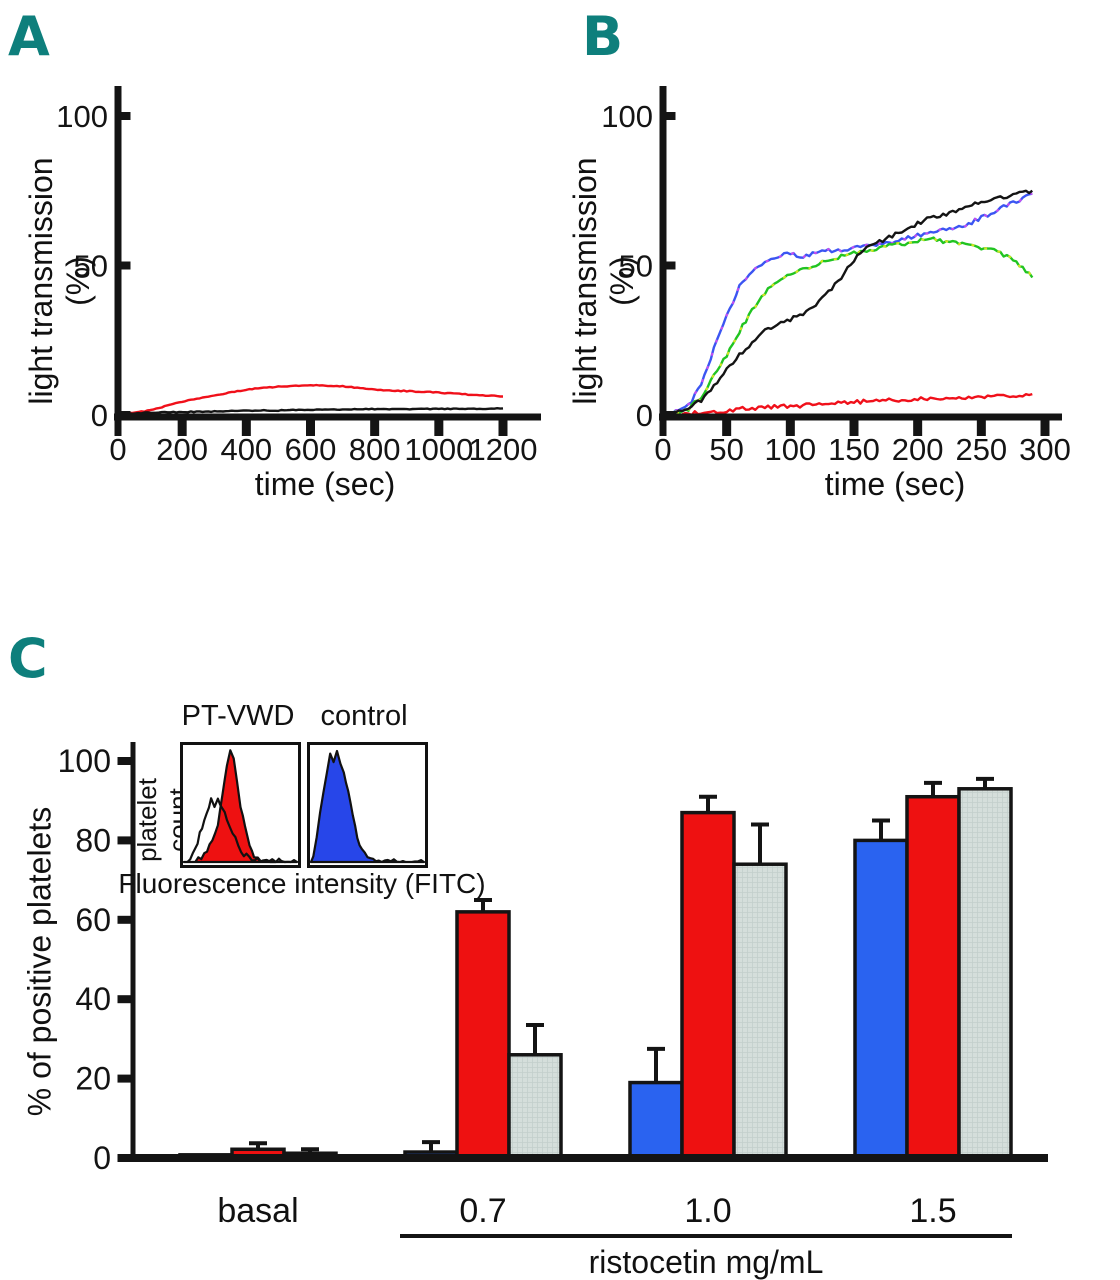  Describe the element at coordinates (93, 999) in the screenshot. I see `panel-c-y-tick-label: 40` at that location.